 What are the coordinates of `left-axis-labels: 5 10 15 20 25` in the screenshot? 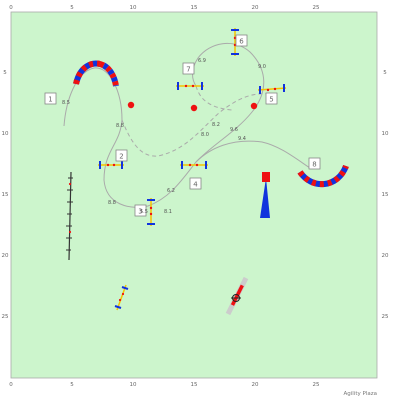 It's located at (5, 195).